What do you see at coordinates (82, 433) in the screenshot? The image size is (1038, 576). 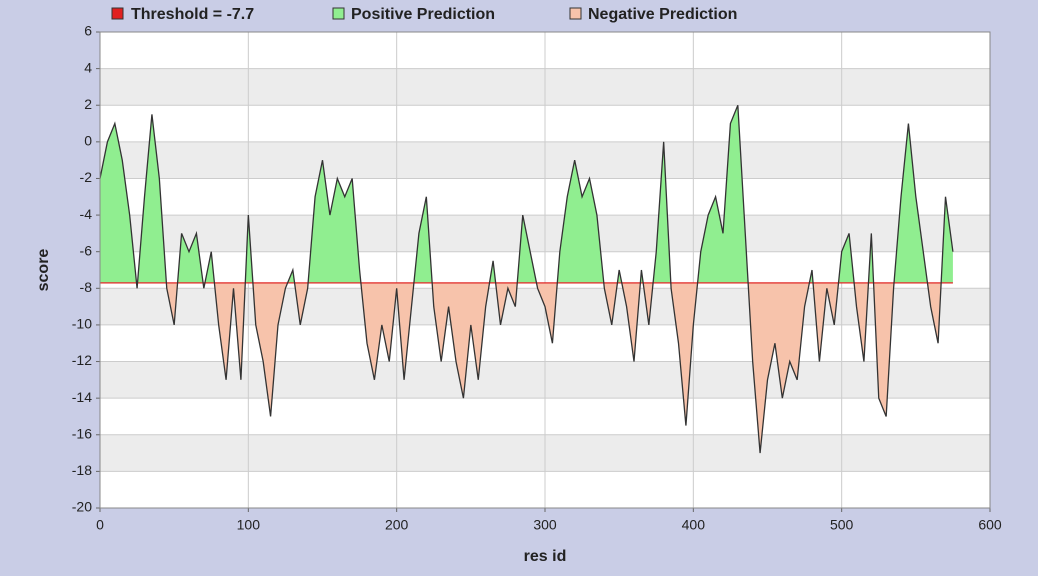 I see `y-tick-label: -16` at bounding box center [82, 433].